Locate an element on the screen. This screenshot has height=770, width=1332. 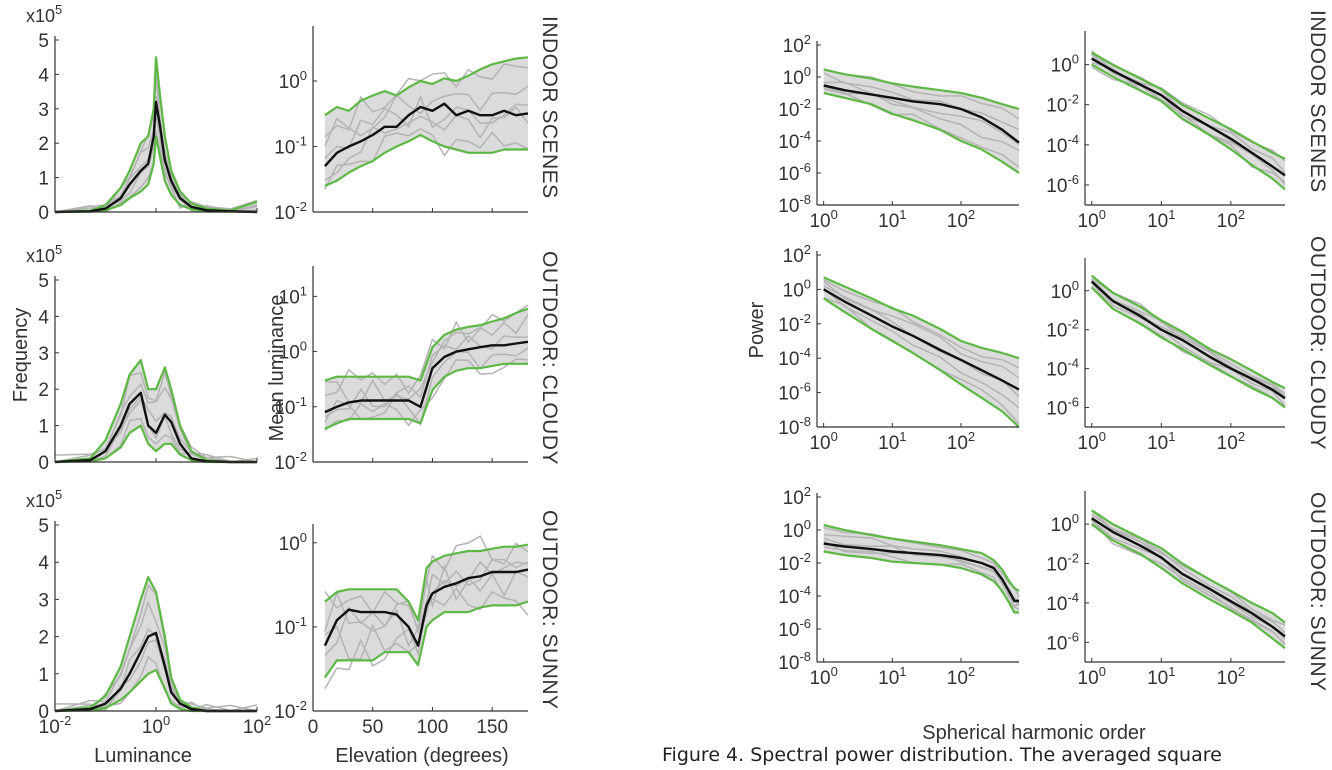
panel-elev-indoor: 10⁻² 10⁻¹ 10⁰ is located at coordinates (401, 125).